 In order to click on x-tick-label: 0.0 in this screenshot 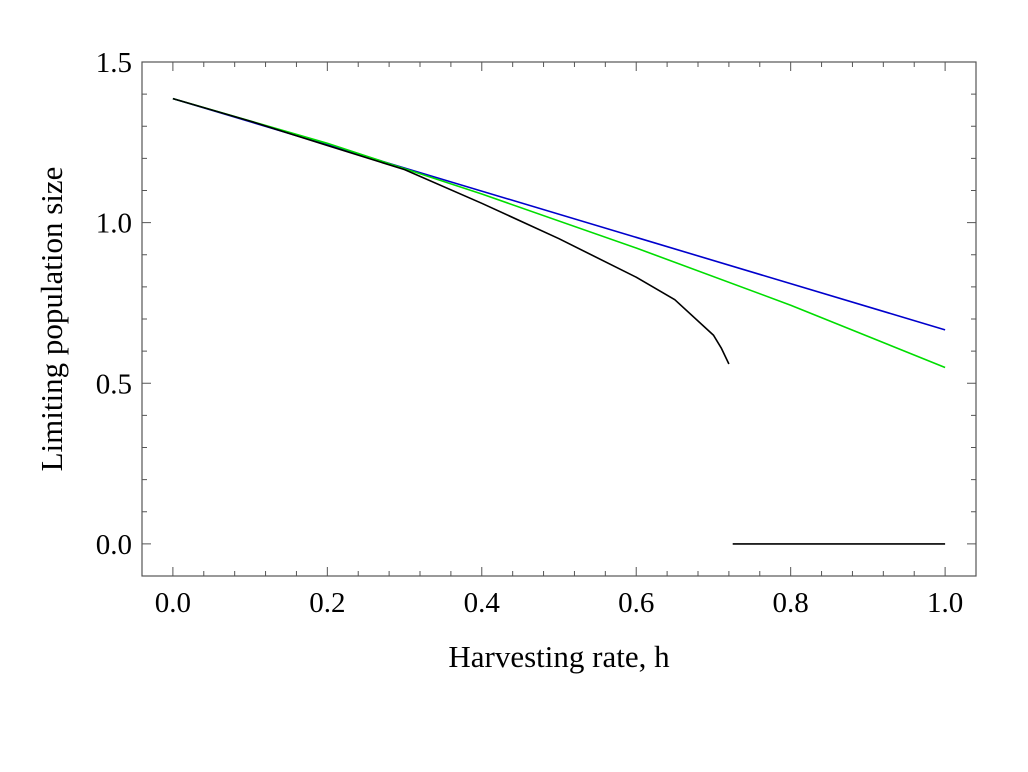, I will do `click(173, 603)`.